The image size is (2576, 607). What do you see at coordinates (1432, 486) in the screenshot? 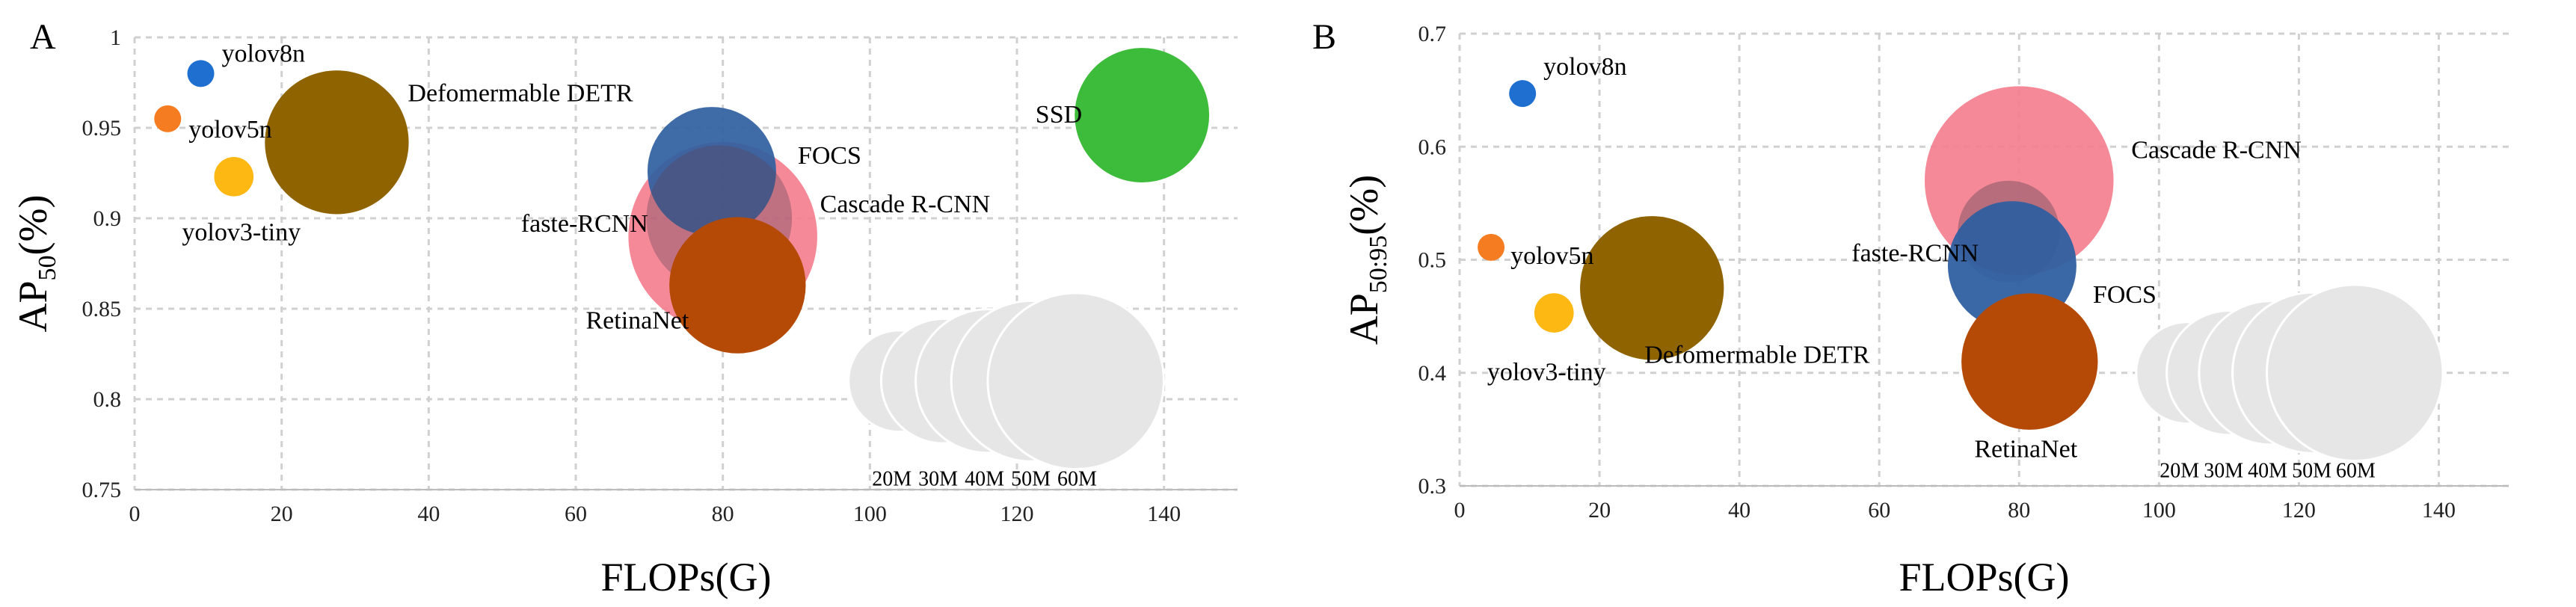
I see `panel-b-y-tick-label: 0.3` at bounding box center [1432, 486].